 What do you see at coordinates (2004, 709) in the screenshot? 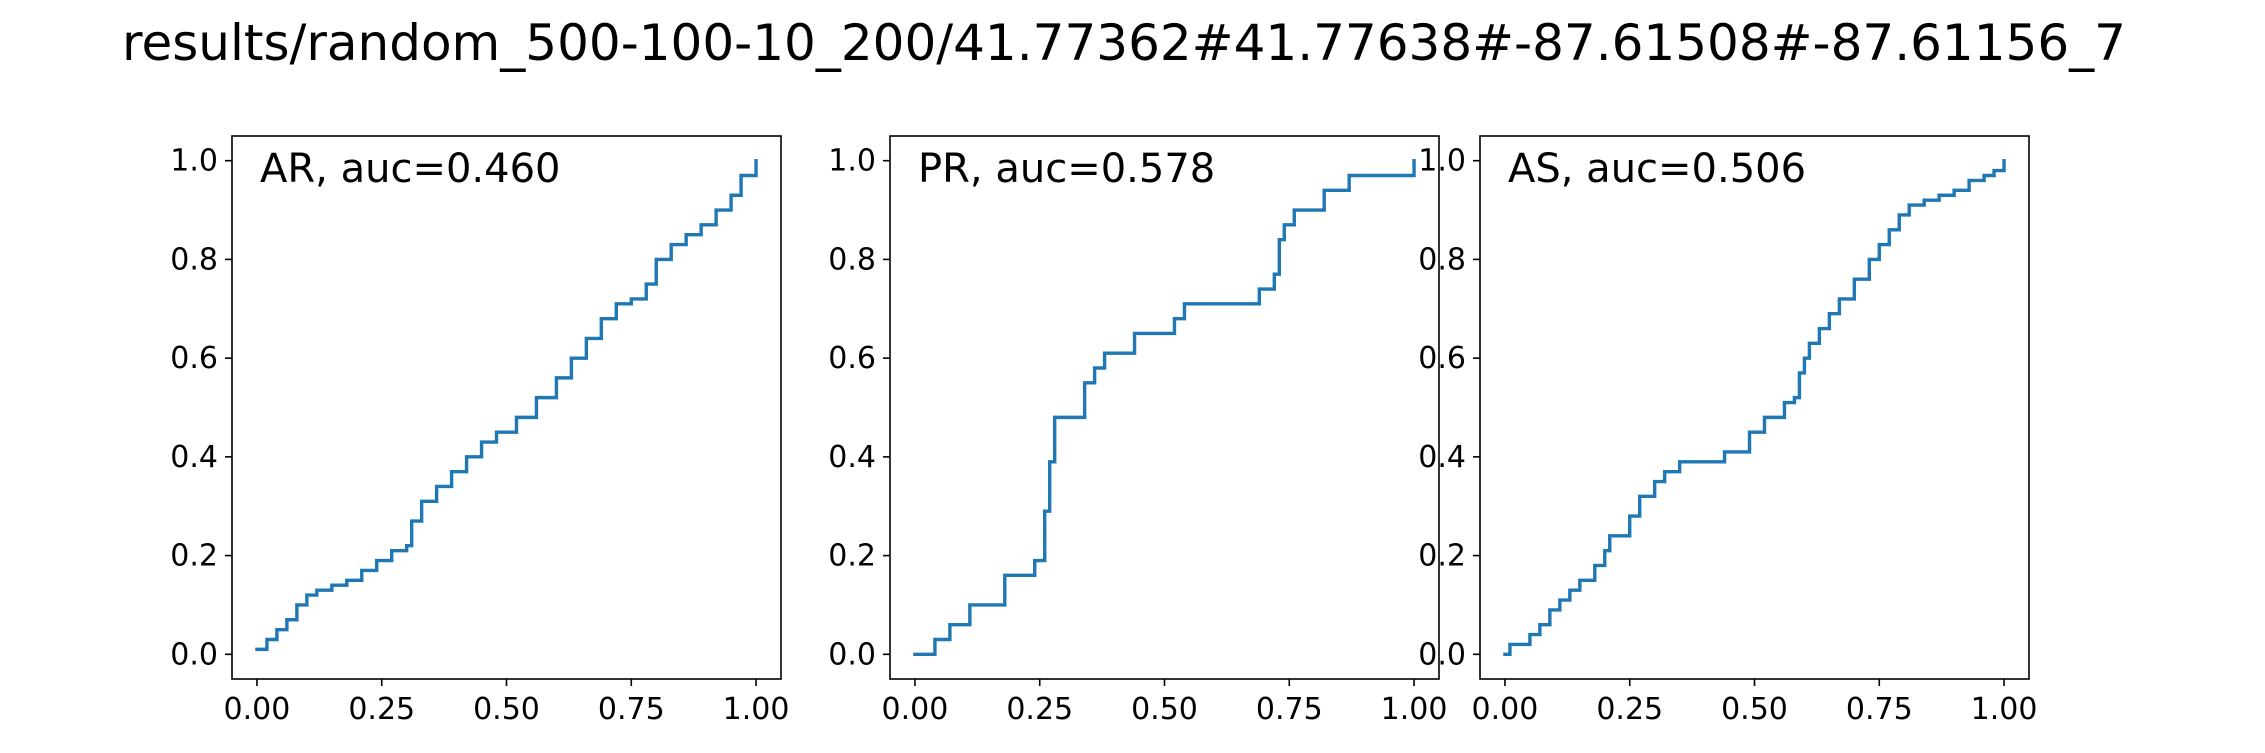
I see `as-x-tick-label: 1.00` at bounding box center [2004, 709].